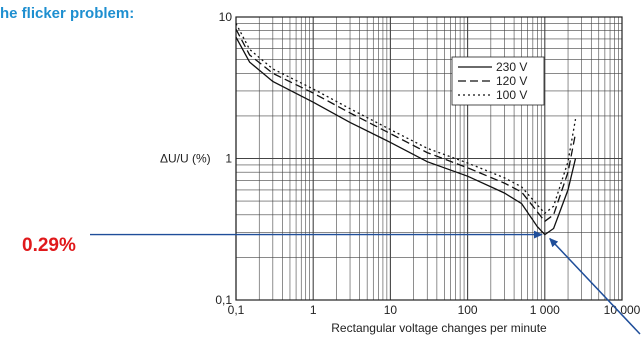  I want to click on legend-entry: 100 V, so click(511, 95).